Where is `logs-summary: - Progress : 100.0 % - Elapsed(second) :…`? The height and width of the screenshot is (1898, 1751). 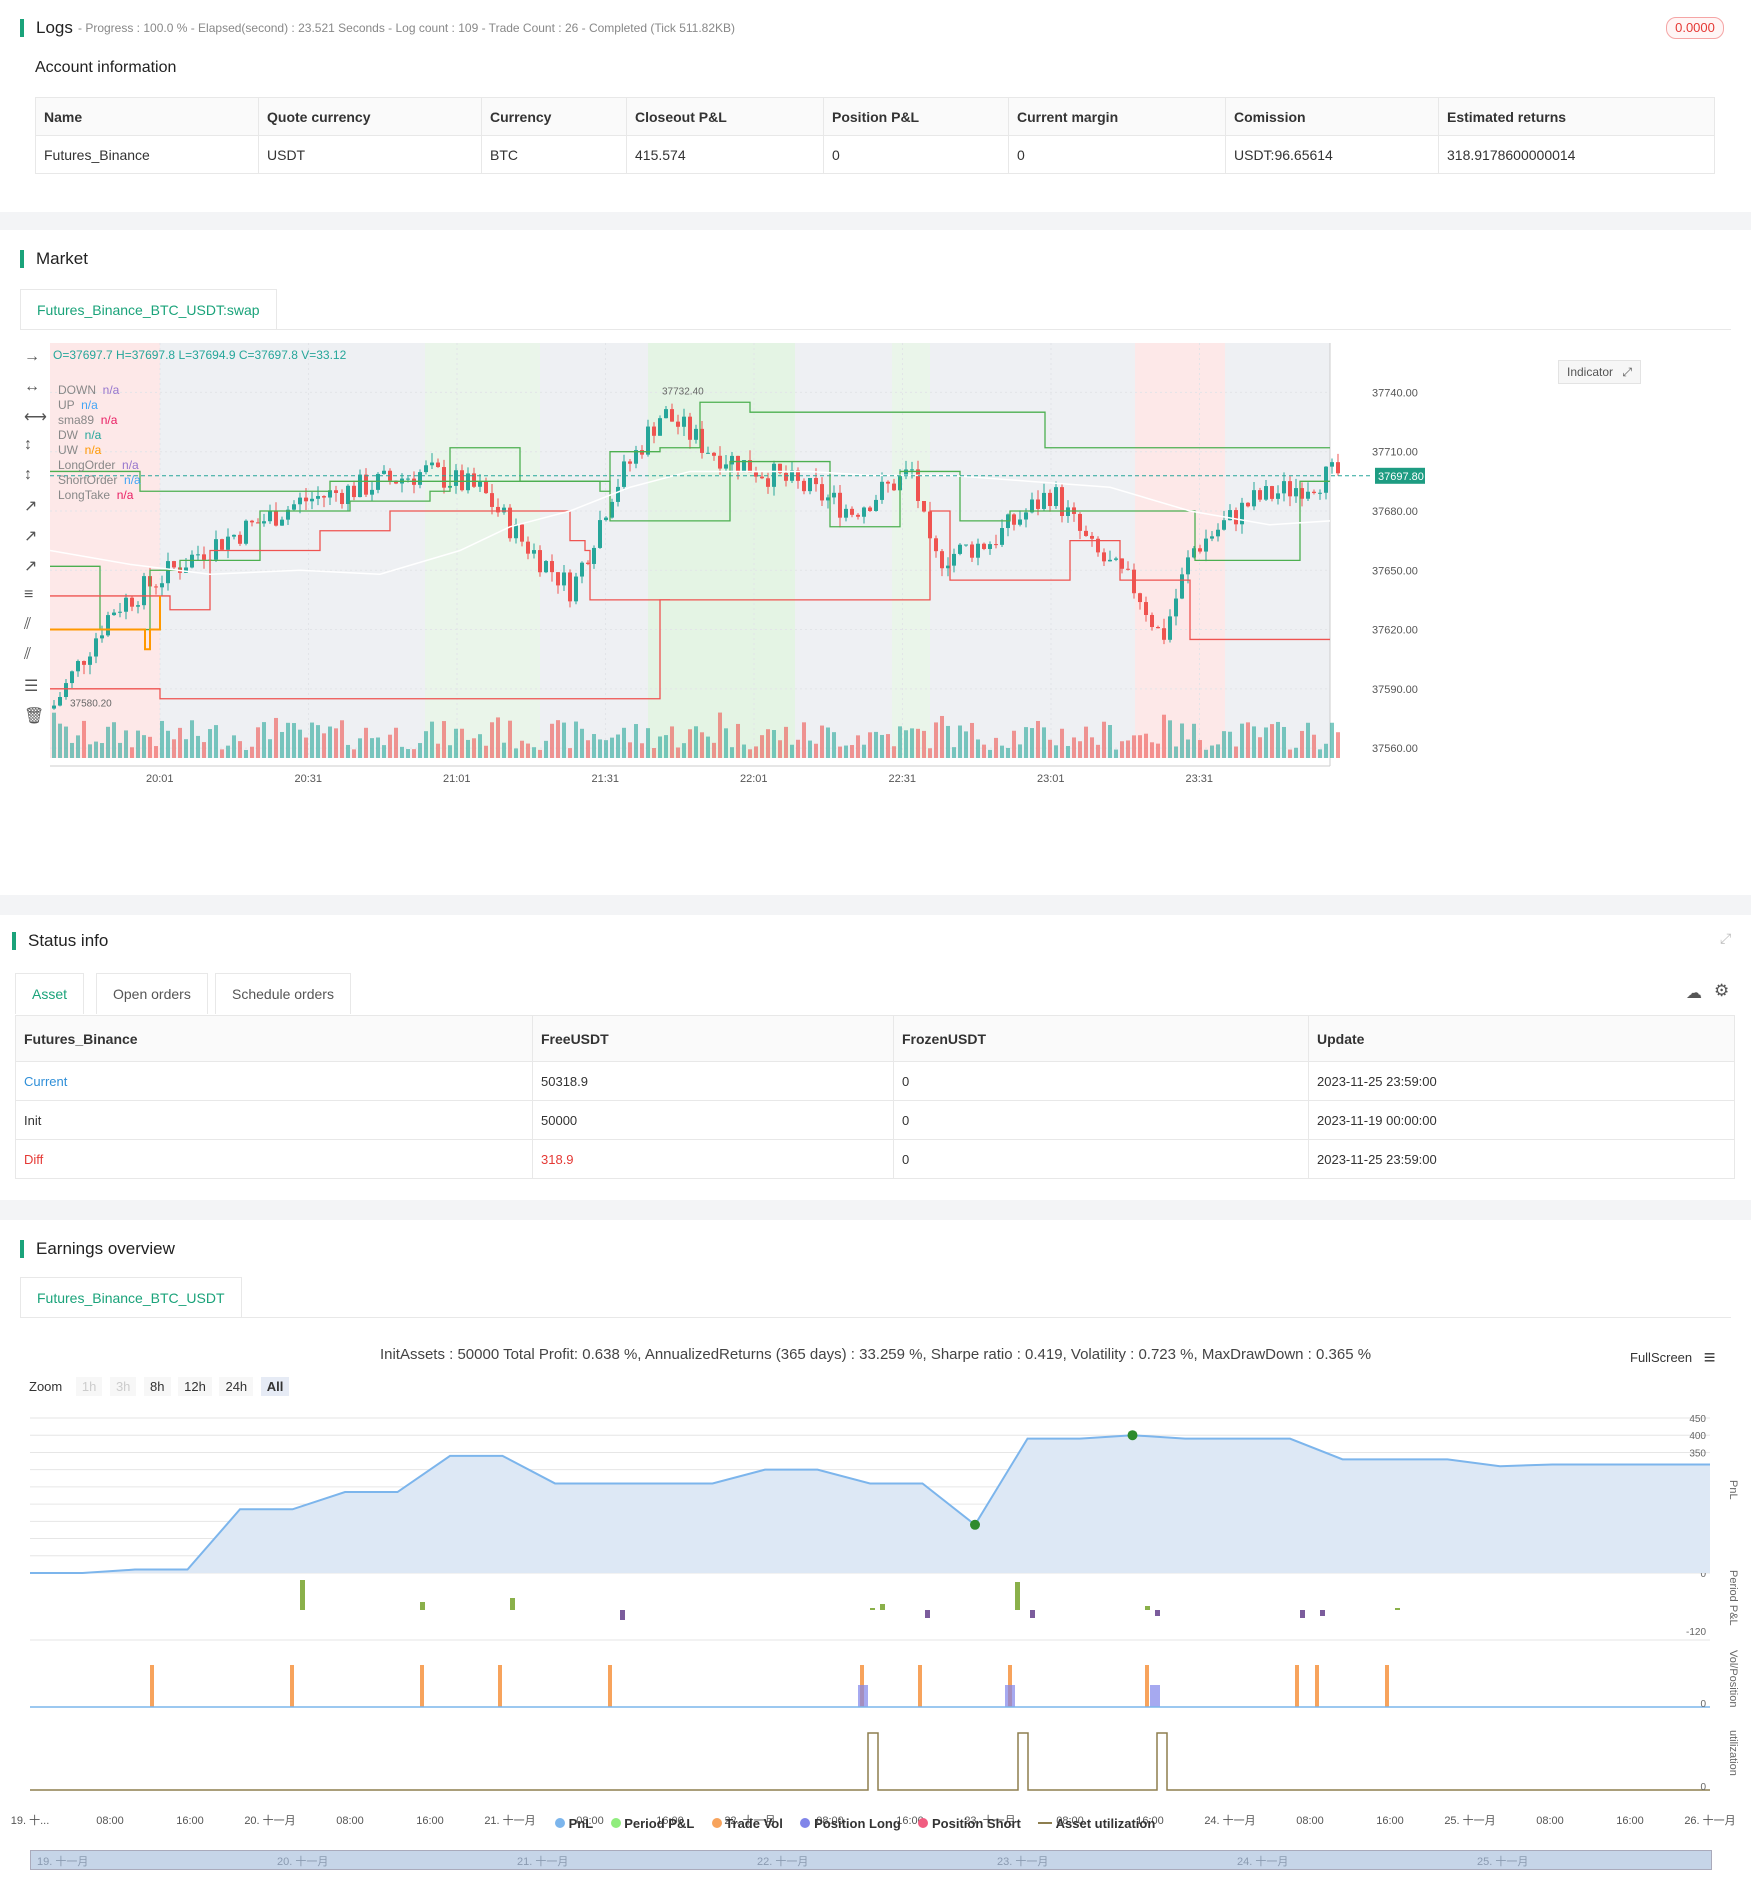
logs-summary: - Progress : 100.0 % - Elapsed(second) :… is located at coordinates (407, 28).